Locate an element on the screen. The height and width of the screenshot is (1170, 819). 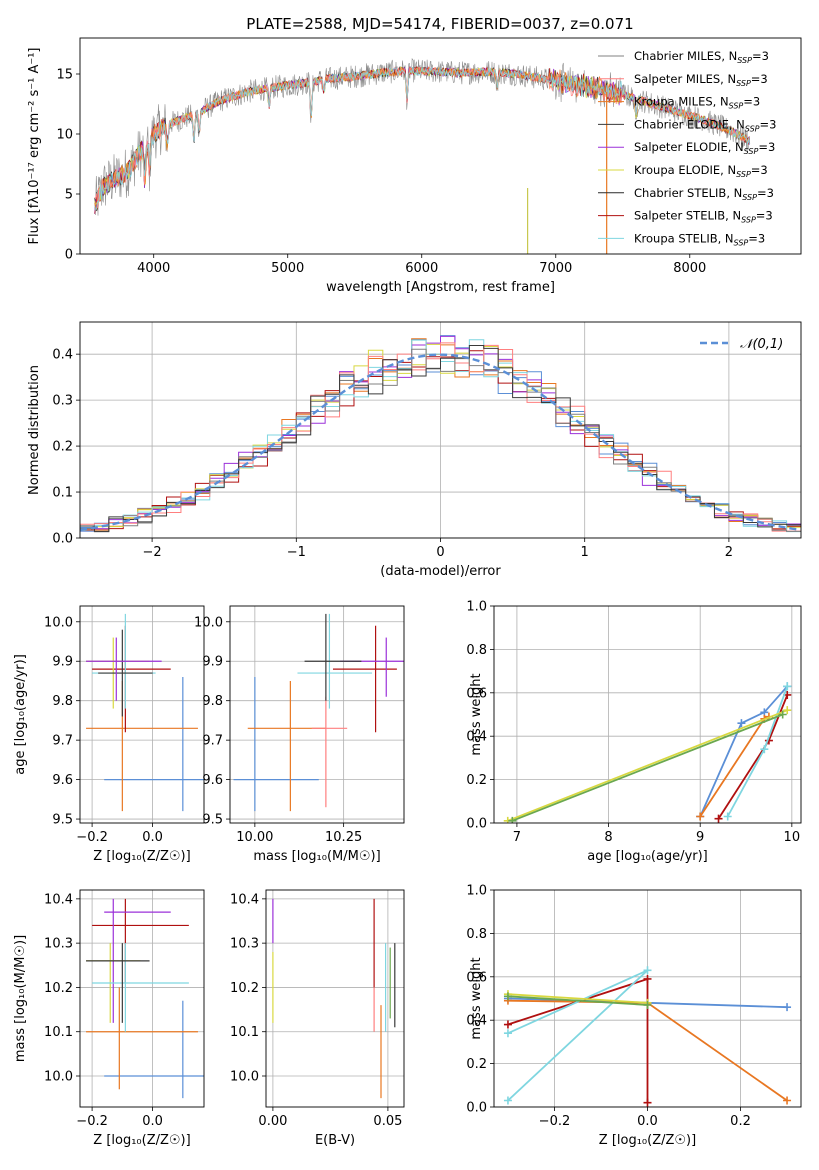
x-tick-label: 8 is located at coordinates (608, 837).